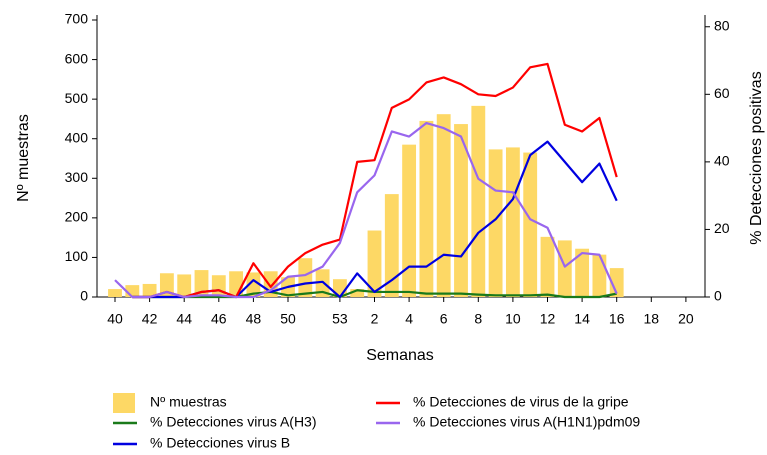 The width and height of the screenshot is (767, 455). Describe the element at coordinates (150, 319) in the screenshot. I see `x-tick-label: 42` at that location.